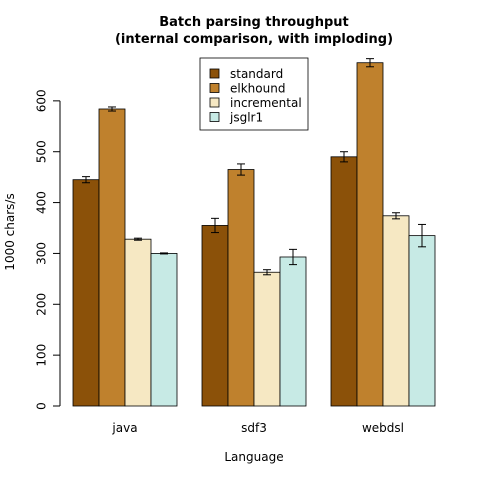 This screenshot has height=480, width=480. I want to click on legend-label: elkhound, so click(257, 89).